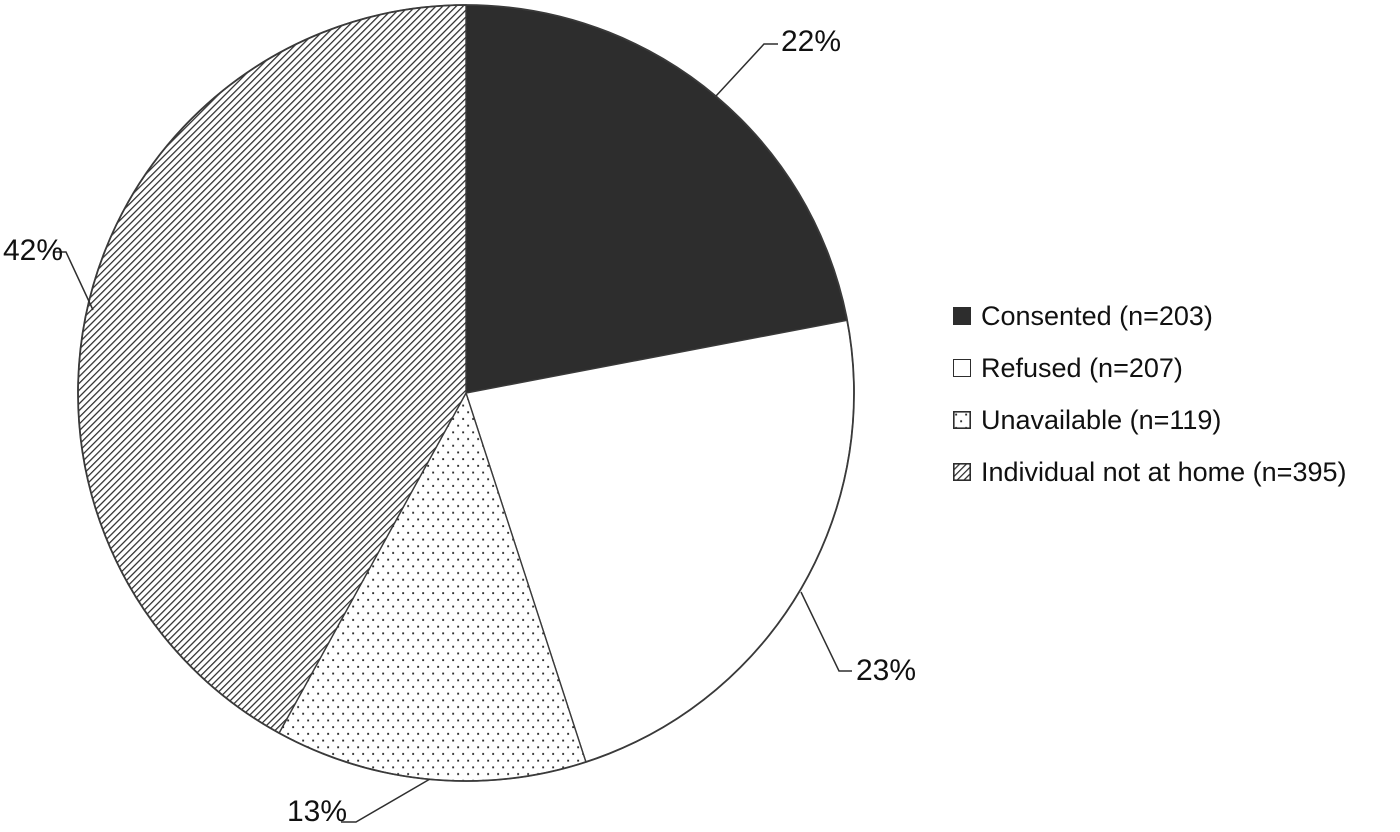  What do you see at coordinates (317, 811) in the screenshot?
I see `slice-label-unavailable: 13%` at bounding box center [317, 811].